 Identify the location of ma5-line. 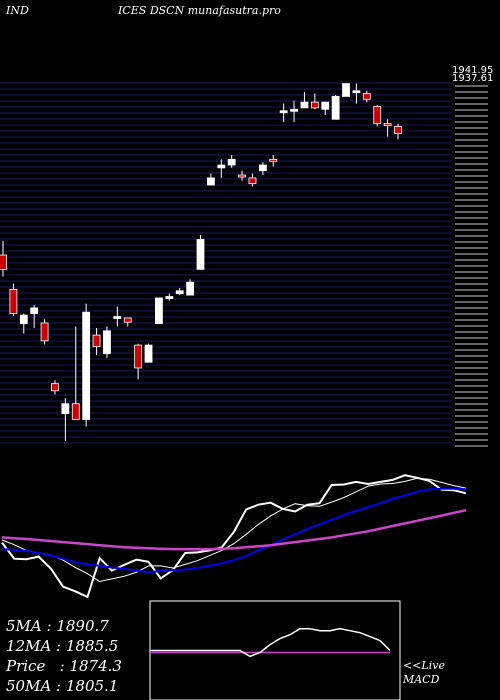
(234, 530).